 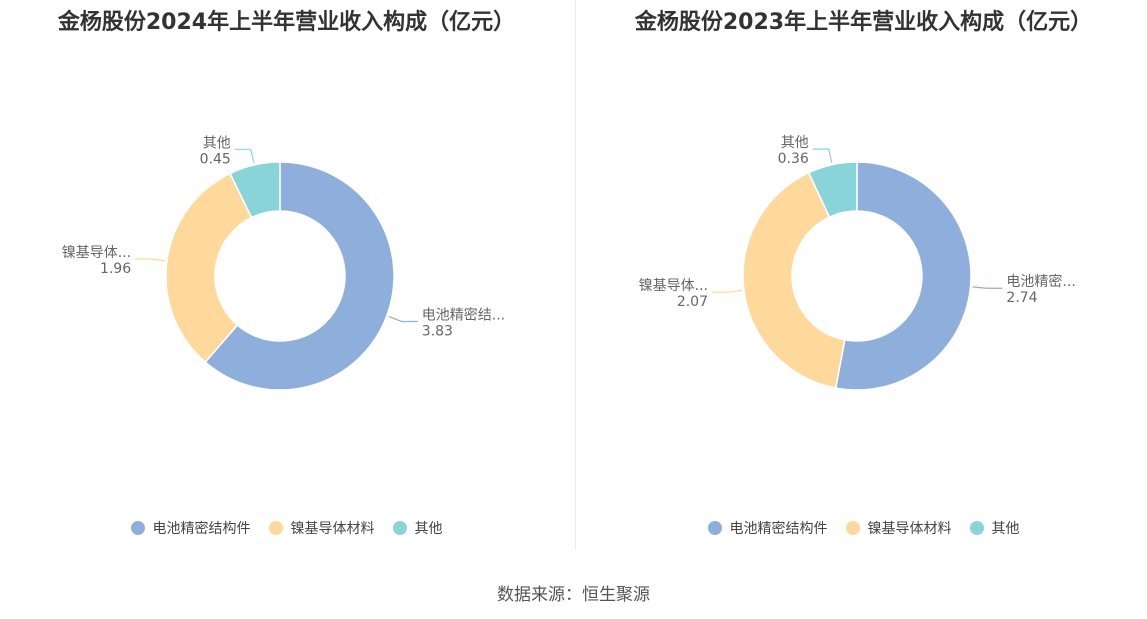 I want to click on value-label-1: 2.07, so click(x=692, y=302).